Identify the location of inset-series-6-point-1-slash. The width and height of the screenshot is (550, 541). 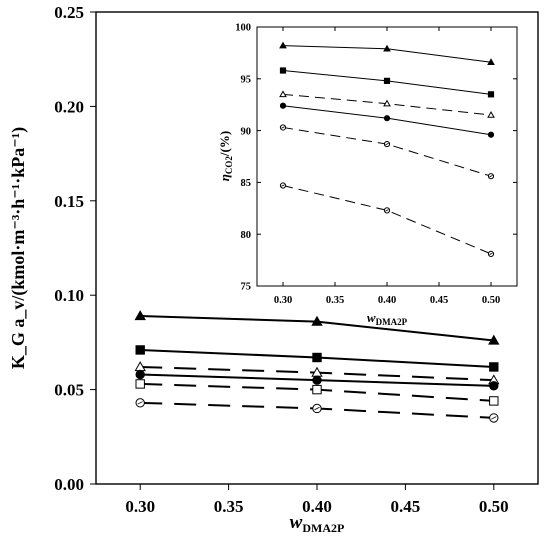
(283, 185).